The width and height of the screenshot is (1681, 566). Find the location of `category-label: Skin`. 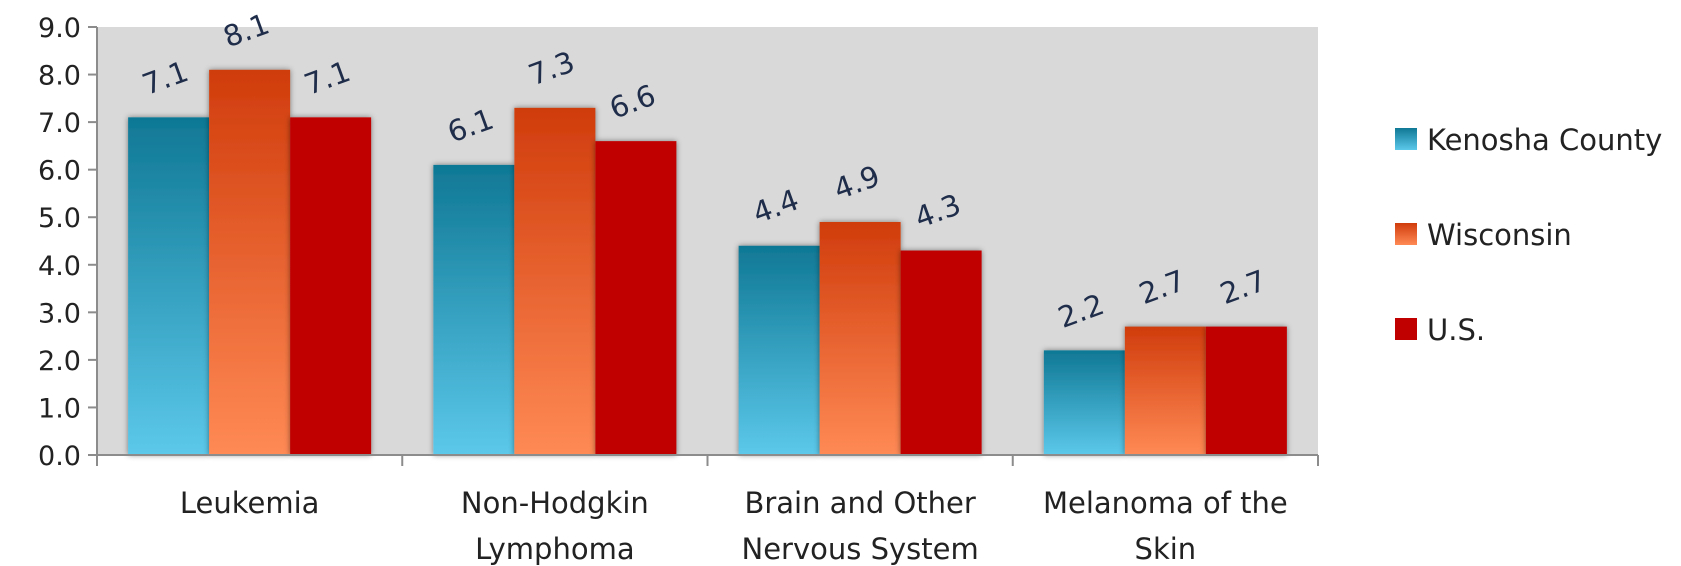

category-label: Skin is located at coordinates (1166, 549).